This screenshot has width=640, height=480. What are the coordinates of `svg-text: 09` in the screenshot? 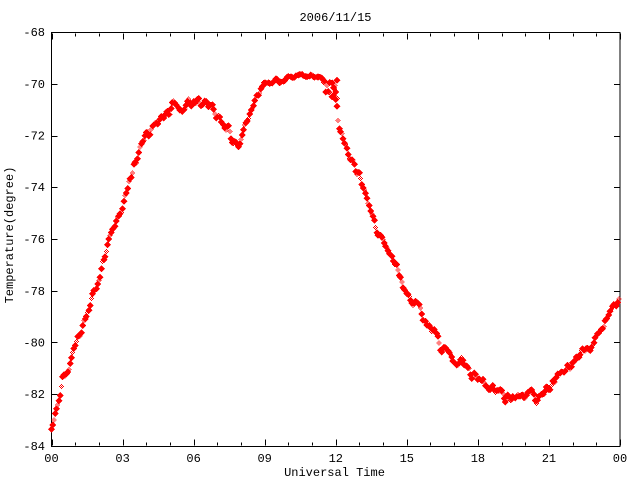 It's located at (264, 459).